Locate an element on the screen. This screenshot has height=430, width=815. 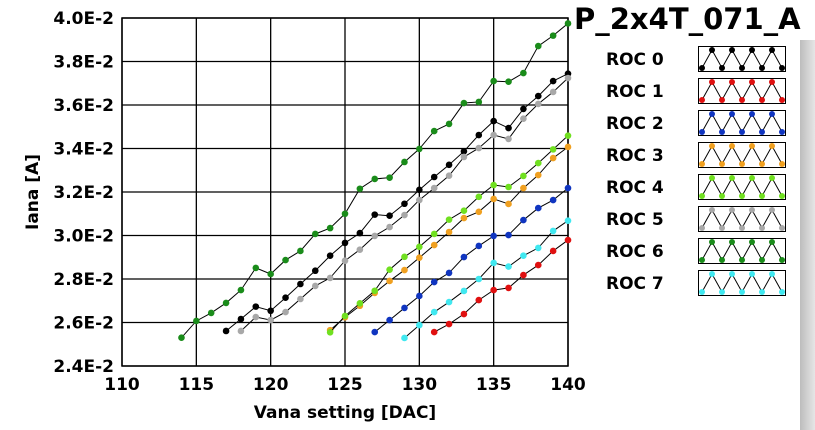
series-line is located at coordinates (501, 286).